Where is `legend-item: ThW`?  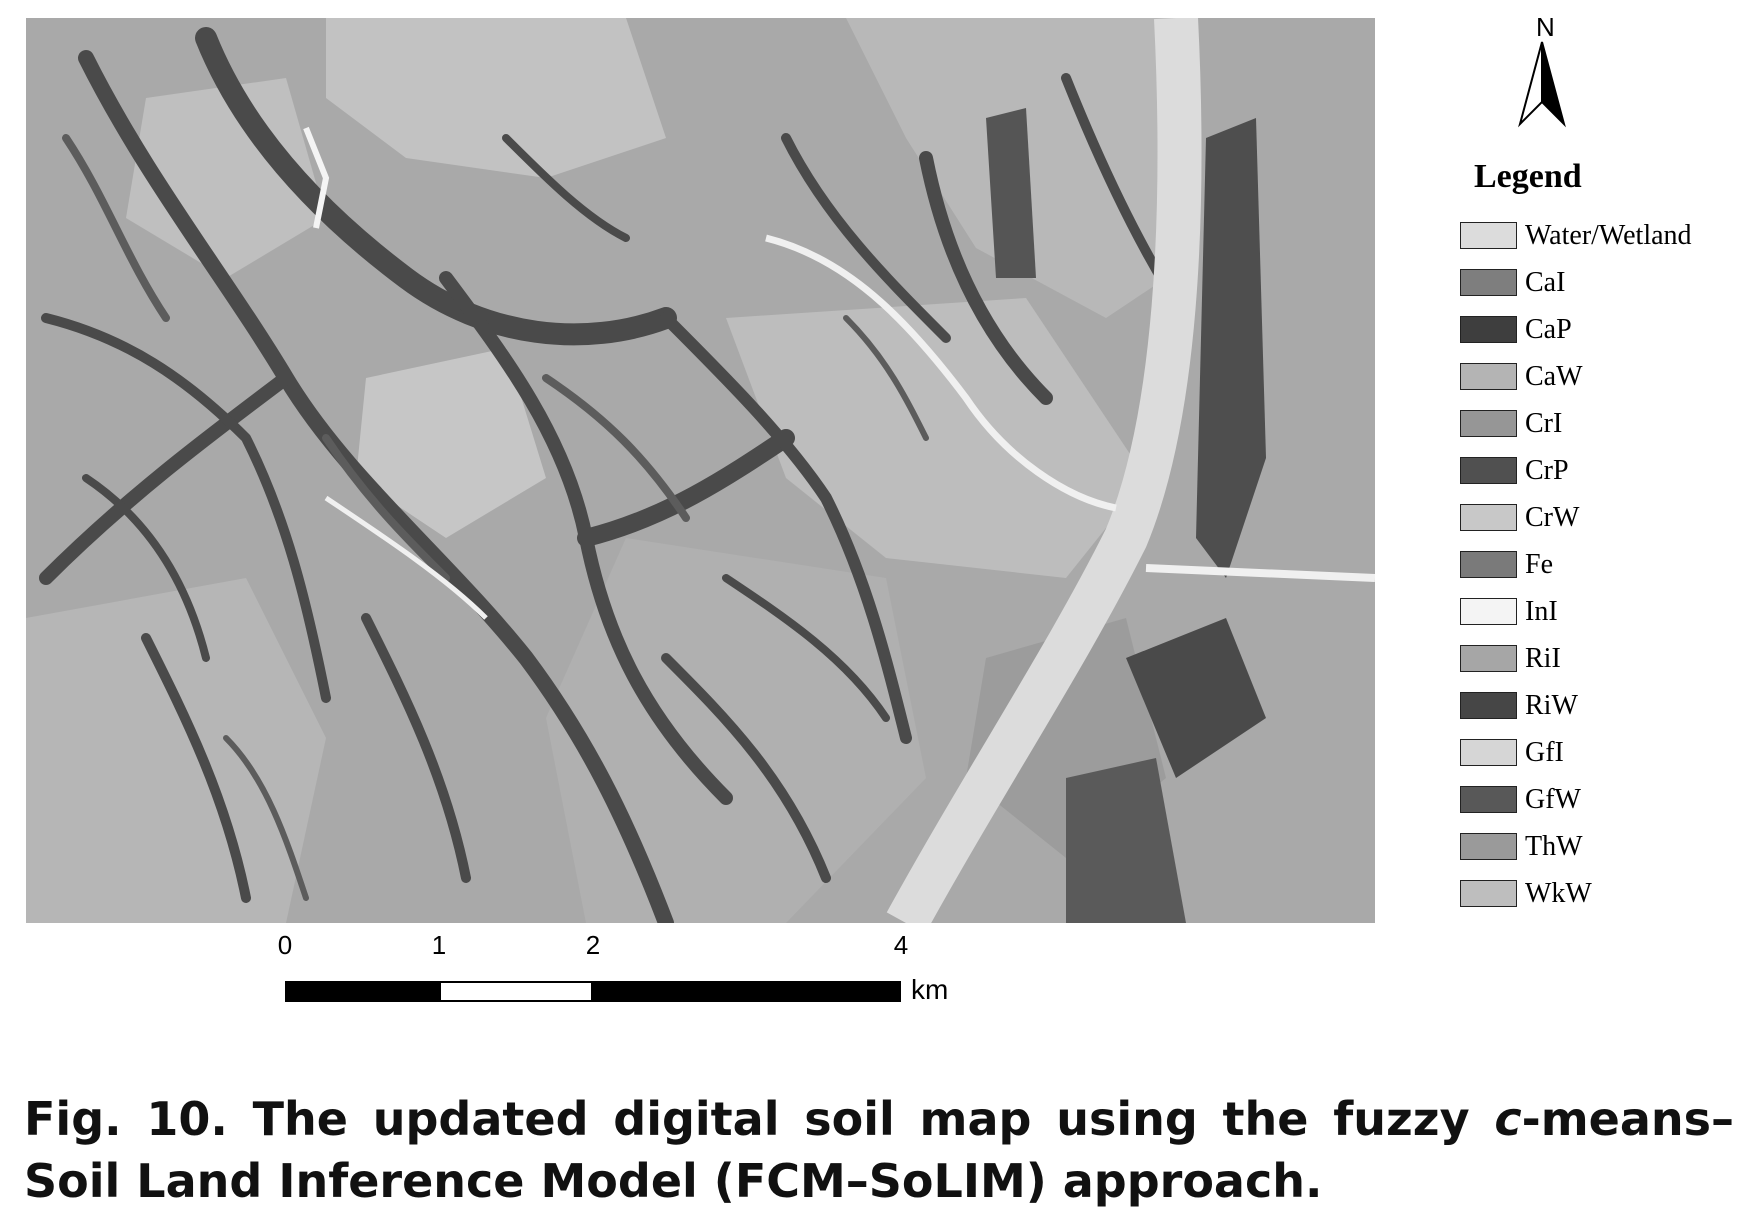 legend-item: ThW is located at coordinates (1600, 846).